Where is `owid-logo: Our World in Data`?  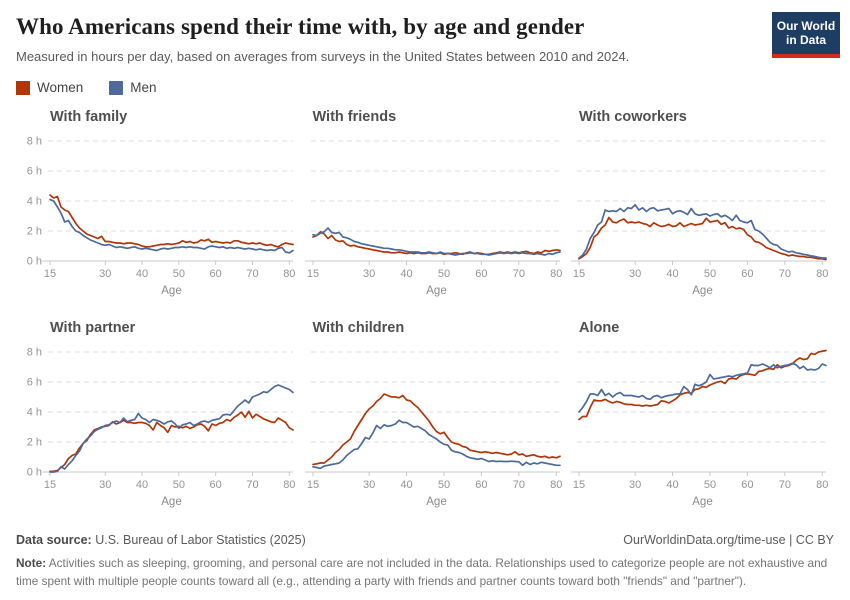
owid-logo: Our World in Data is located at coordinates (806, 35).